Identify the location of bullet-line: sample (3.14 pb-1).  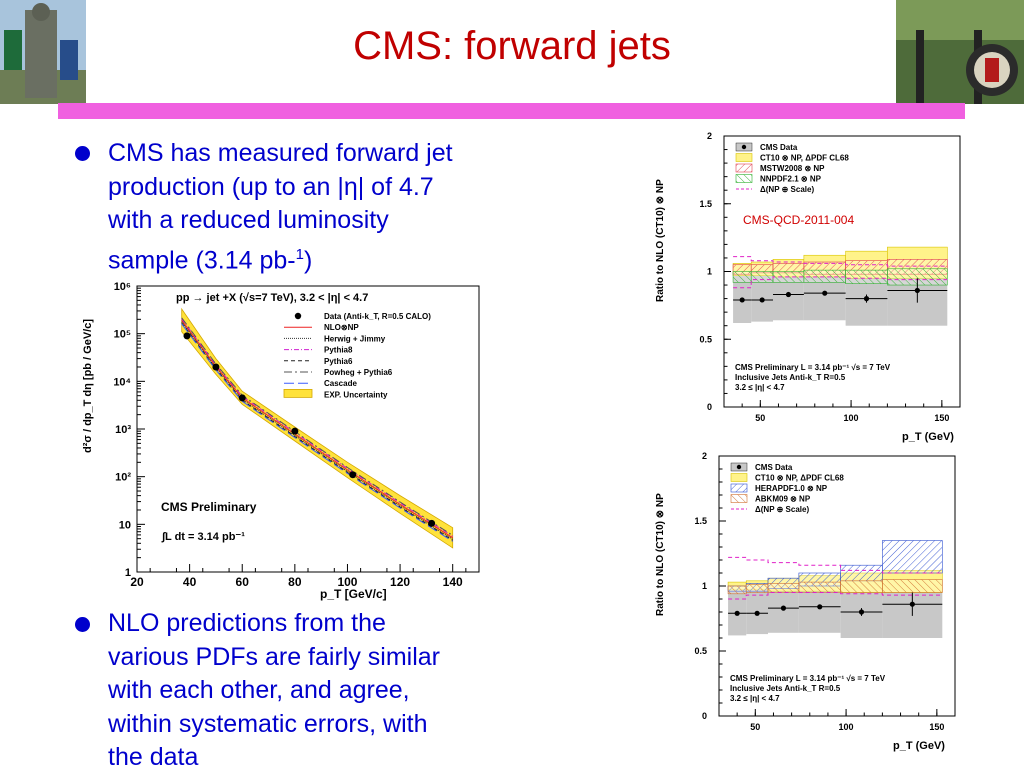
(313, 258).